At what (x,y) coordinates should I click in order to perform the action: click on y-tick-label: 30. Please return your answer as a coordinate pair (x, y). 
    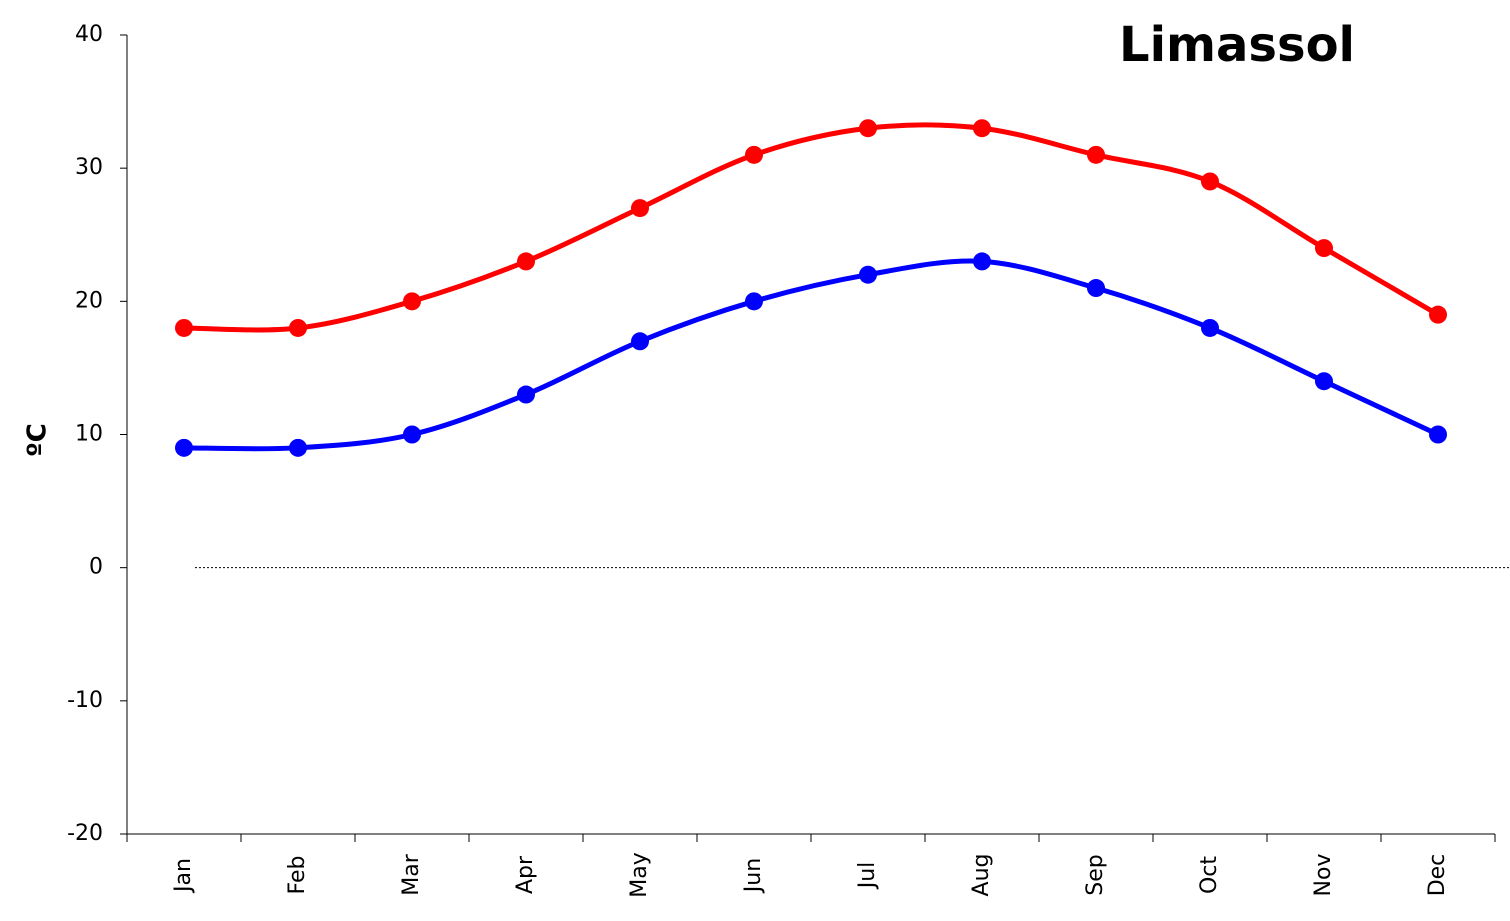
    Looking at the image, I should click on (89, 167).